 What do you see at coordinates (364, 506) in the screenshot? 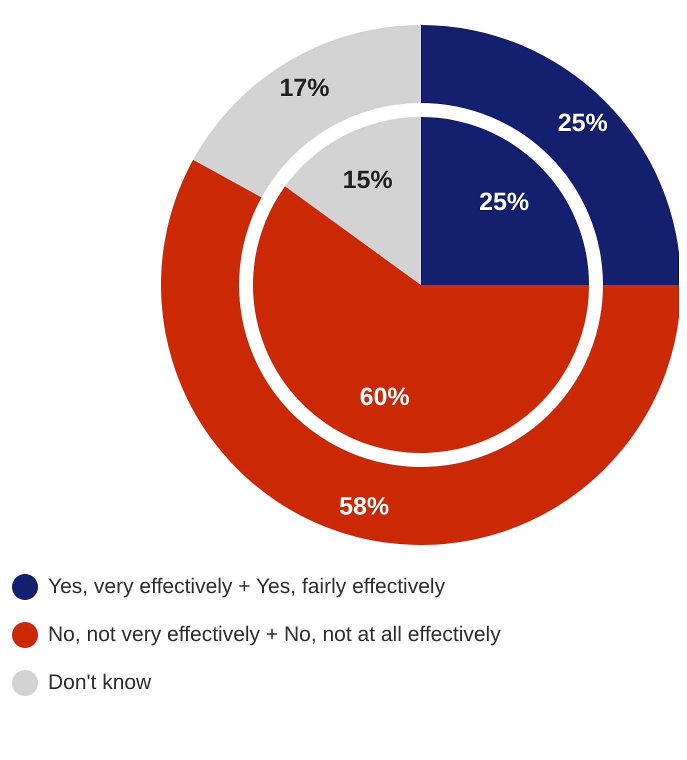
I see `data-label: 58%` at bounding box center [364, 506].